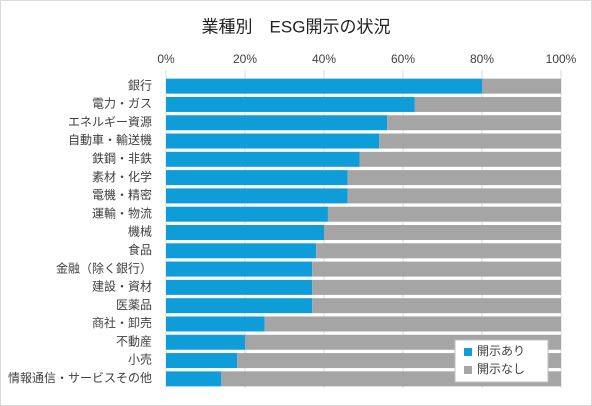 This screenshot has height=406, width=592. What do you see at coordinates (403, 59) in the screenshot?
I see `x-tick-label: 60%` at bounding box center [403, 59].